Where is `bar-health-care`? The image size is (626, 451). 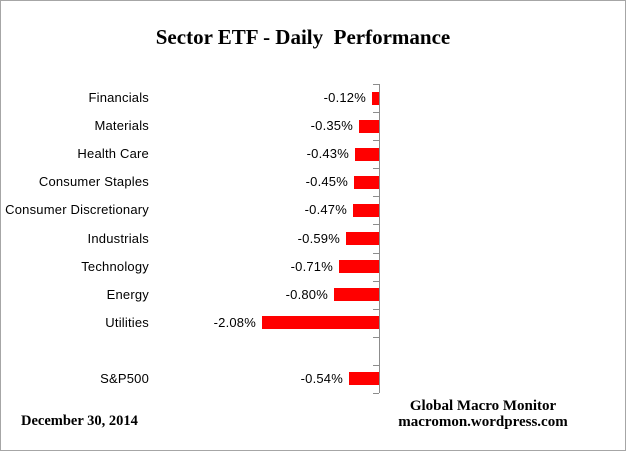
bar-health-care is located at coordinates (367, 154).